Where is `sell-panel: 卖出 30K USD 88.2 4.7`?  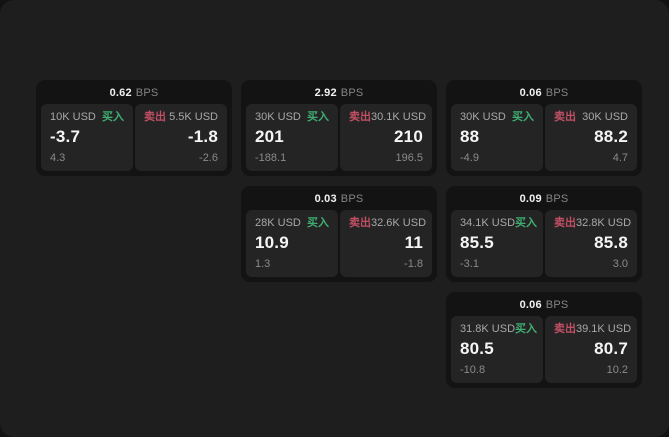 sell-panel: 卖出 30K USD 88.2 4.7 is located at coordinates (591, 137).